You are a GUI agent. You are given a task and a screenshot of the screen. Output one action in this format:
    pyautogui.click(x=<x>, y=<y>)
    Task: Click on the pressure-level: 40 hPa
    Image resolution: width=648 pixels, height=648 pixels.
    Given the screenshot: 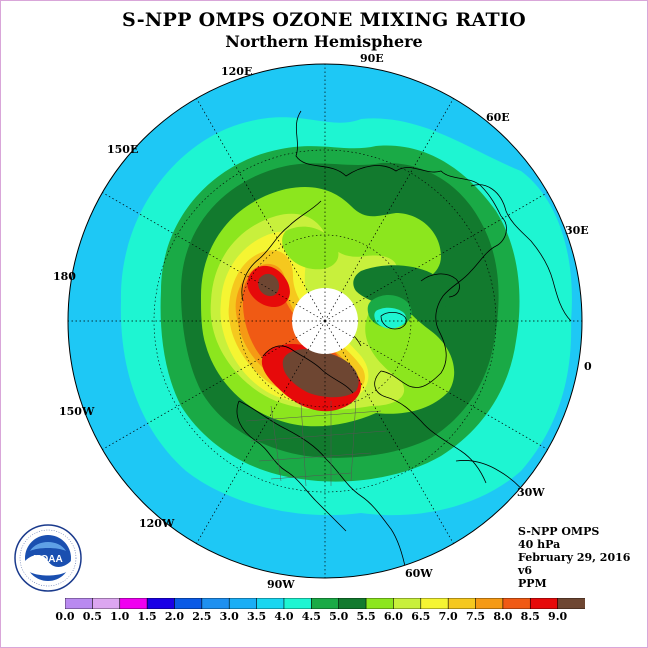 What is the action you would take?
    pyautogui.click(x=539, y=544)
    